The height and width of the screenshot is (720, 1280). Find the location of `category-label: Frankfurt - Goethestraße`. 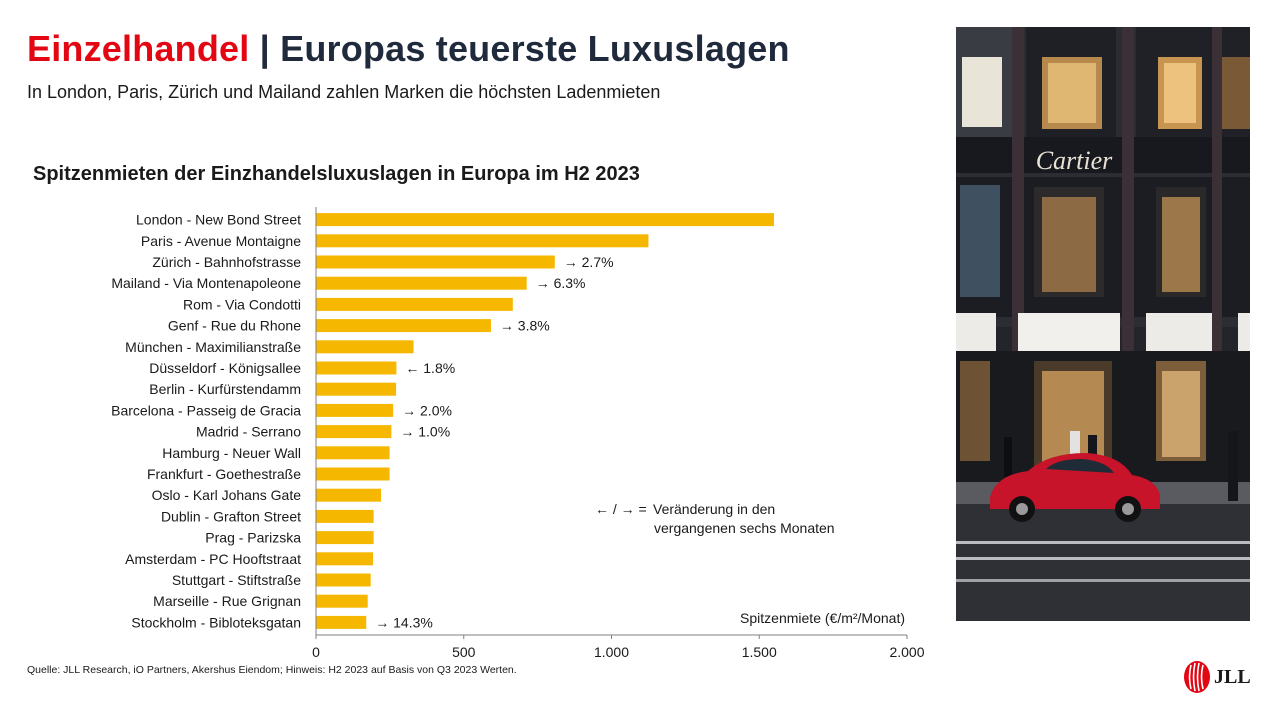

category-label: Frankfurt - Goethestraße is located at coordinates (224, 474).